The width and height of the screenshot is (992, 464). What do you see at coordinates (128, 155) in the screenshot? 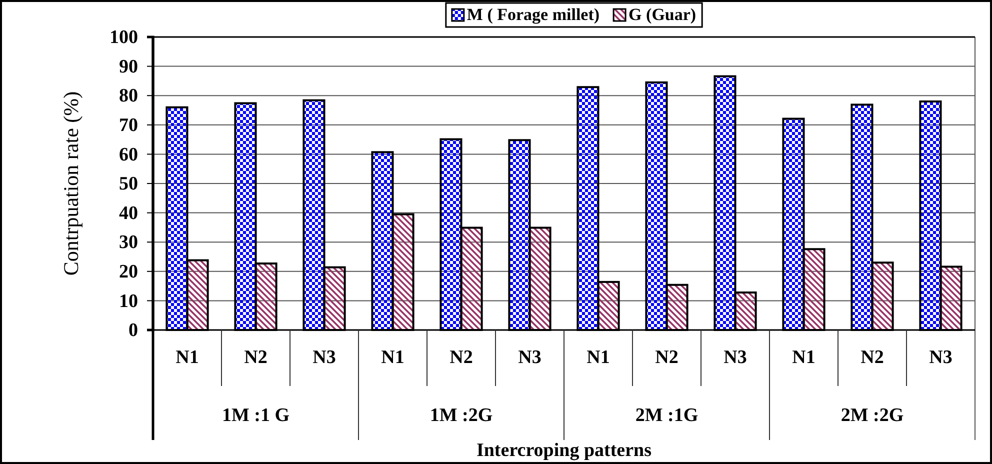
I see `y-tick-label: 60` at bounding box center [128, 155].